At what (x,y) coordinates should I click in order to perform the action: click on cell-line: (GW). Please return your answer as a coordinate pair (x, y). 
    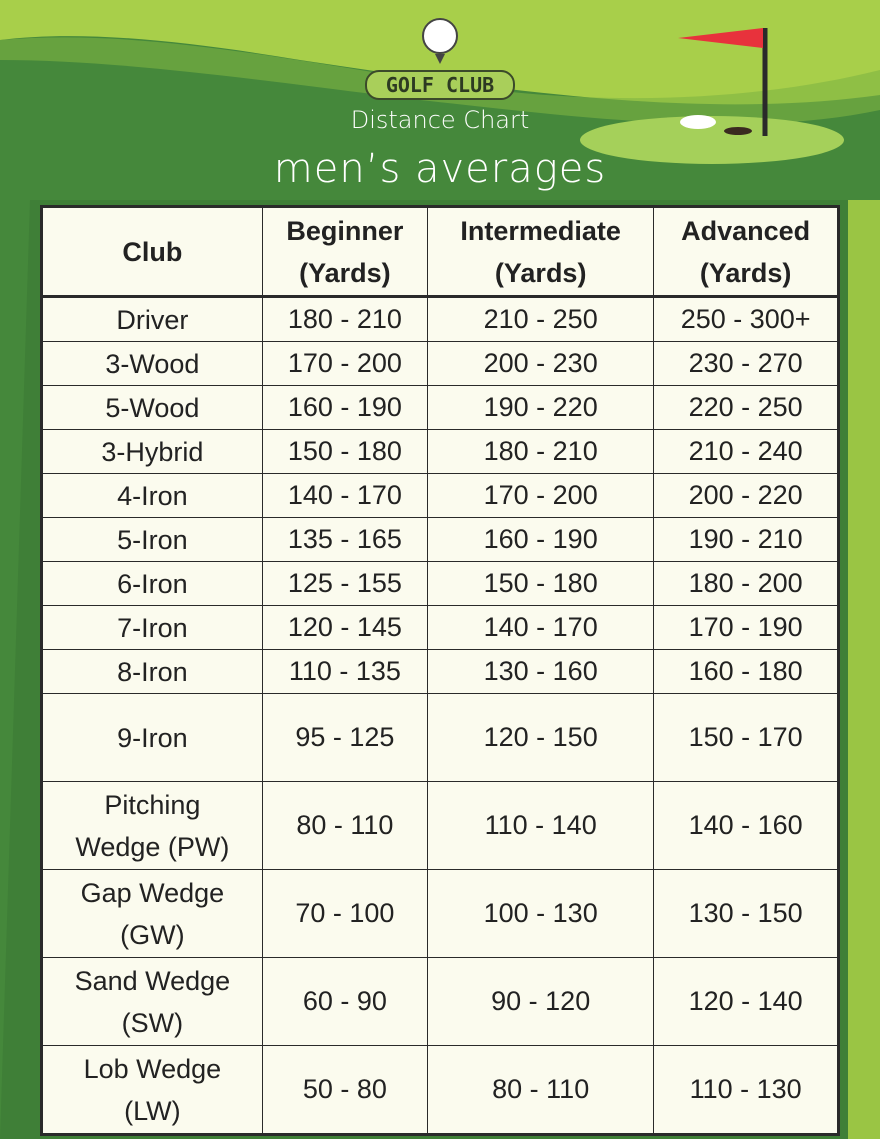
    Looking at the image, I should click on (152, 934).